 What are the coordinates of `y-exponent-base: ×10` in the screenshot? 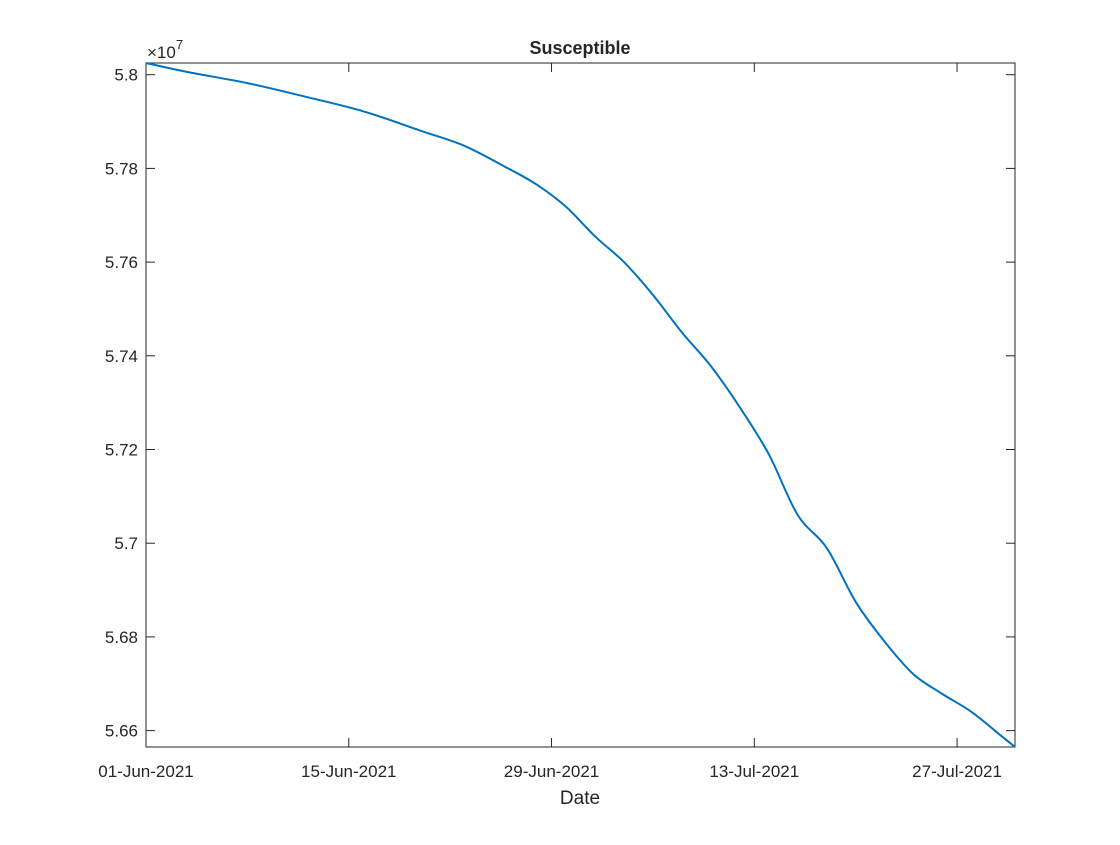 It's located at (161, 52).